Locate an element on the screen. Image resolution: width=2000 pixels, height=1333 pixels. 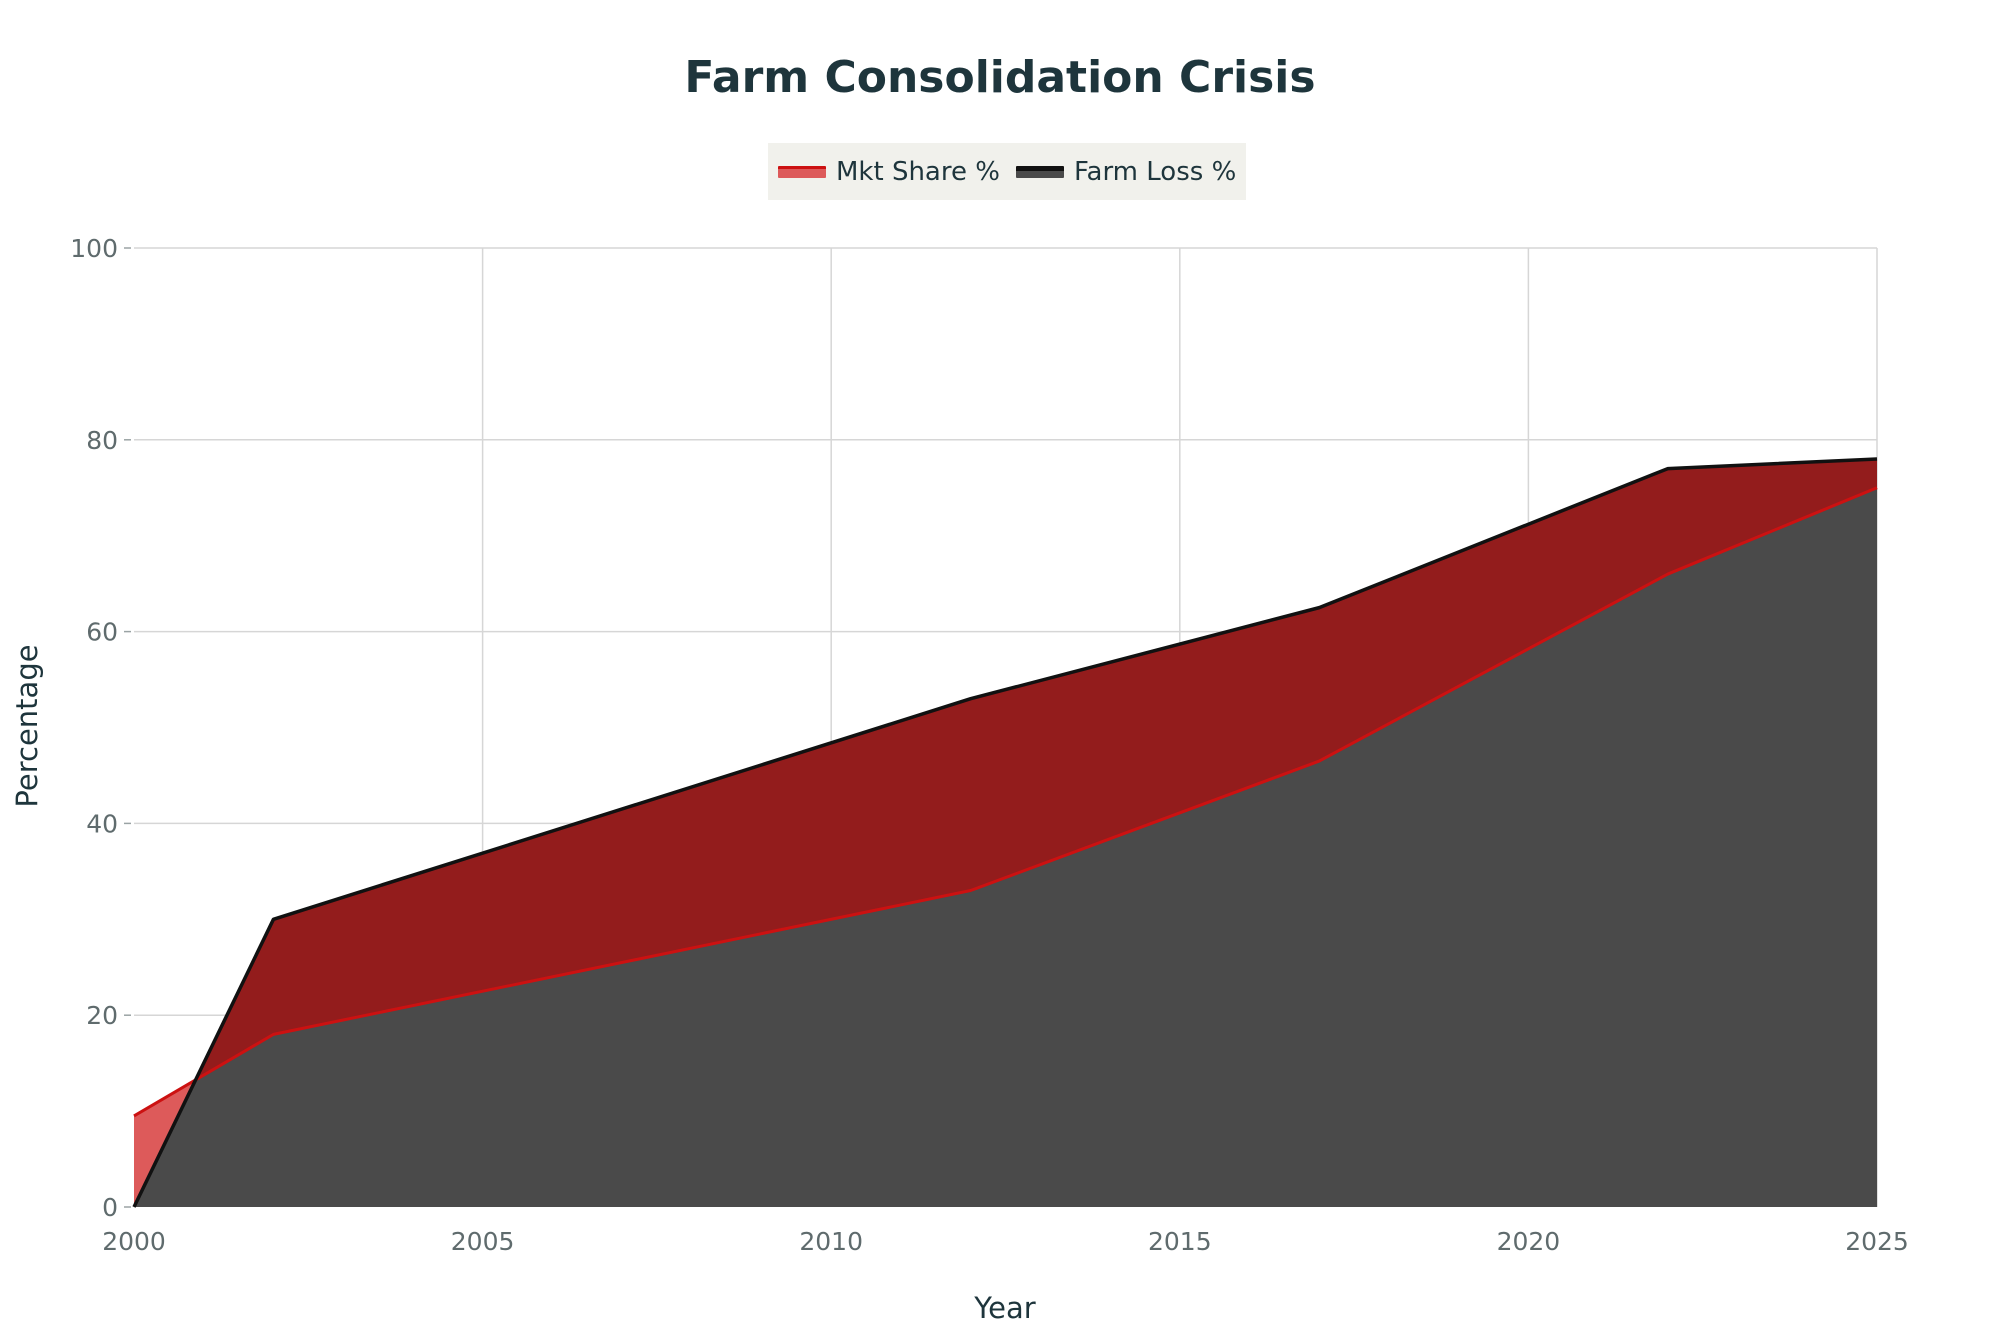
x-axis-title: Year is located at coordinates (1004, 1308).